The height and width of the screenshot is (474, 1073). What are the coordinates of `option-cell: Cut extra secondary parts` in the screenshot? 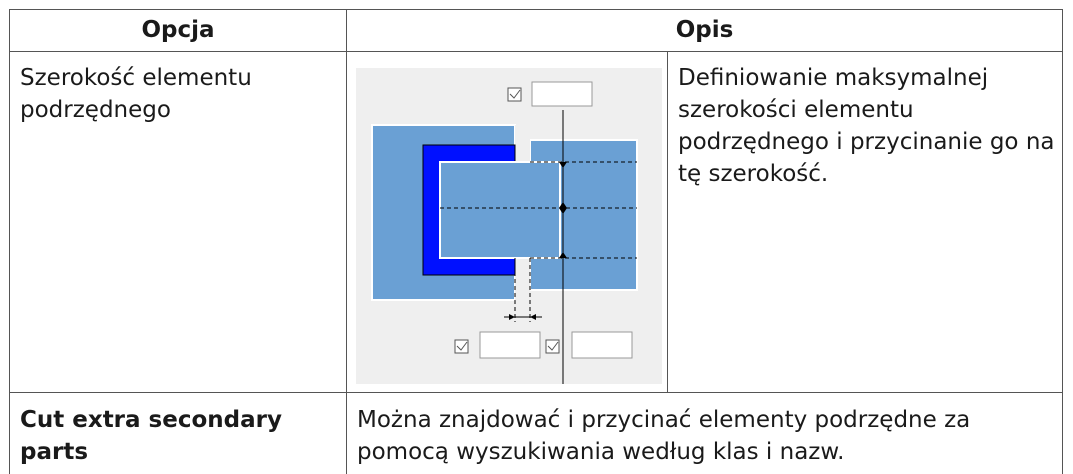 It's located at (151, 436).